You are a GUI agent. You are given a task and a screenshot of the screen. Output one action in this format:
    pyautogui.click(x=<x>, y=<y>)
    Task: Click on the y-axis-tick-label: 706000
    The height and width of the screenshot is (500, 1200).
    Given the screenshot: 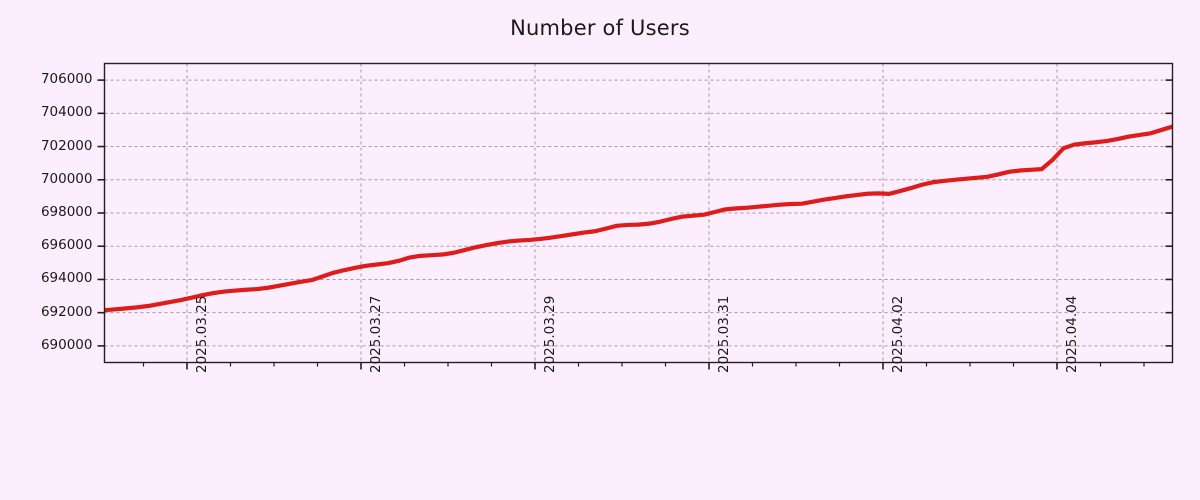 What is the action you would take?
    pyautogui.click(x=66, y=79)
    